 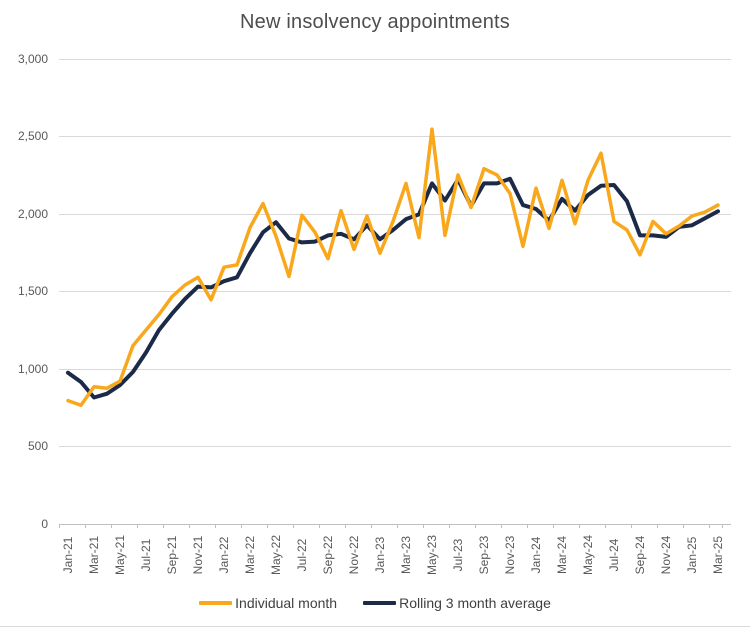 I want to click on legend-label: Individual month, so click(x=286, y=603).